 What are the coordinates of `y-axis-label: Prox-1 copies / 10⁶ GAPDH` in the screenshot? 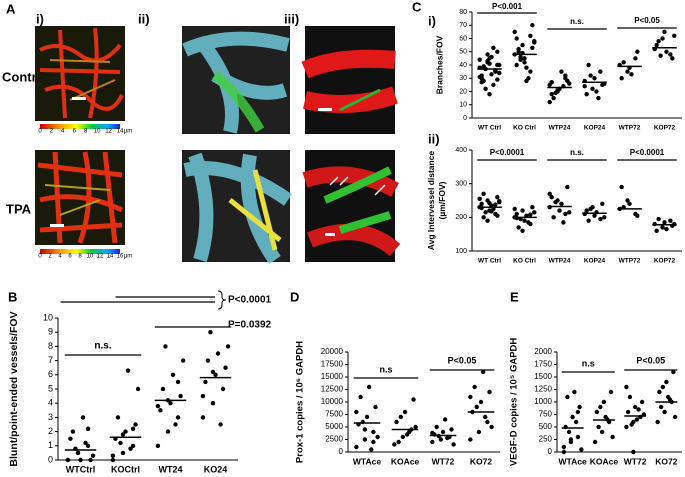 It's located at (300, 402).